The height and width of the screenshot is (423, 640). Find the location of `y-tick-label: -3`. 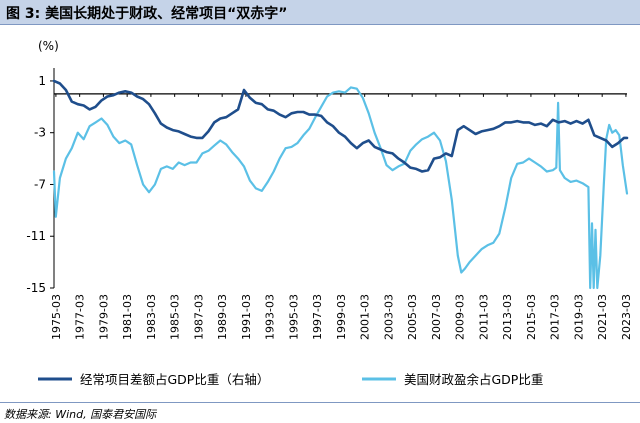

y-tick-label: -3 is located at coordinates (40, 133).